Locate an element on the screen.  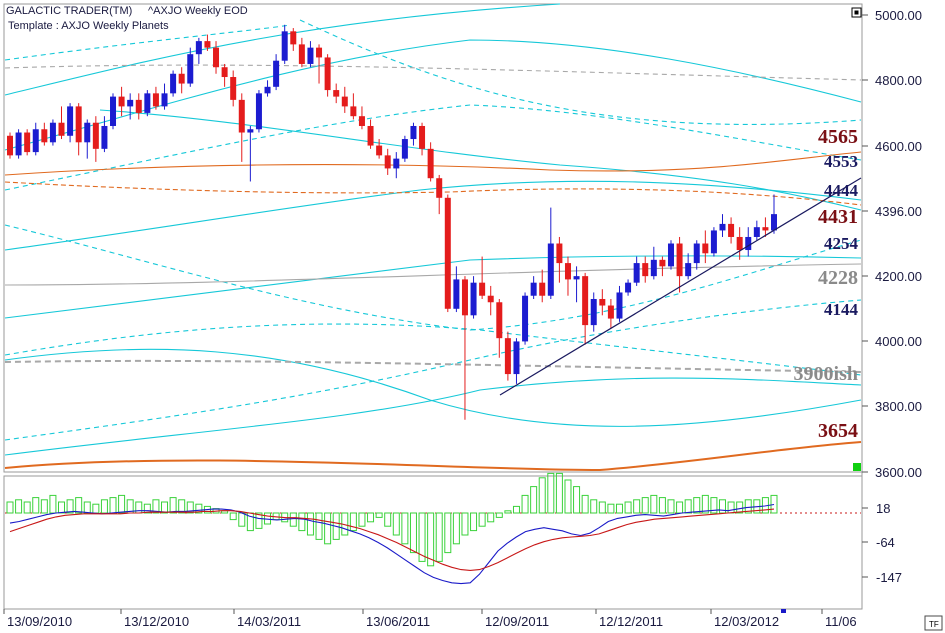
app-title: GALACTIC TRADER(TM) is located at coordinates (69, 11).